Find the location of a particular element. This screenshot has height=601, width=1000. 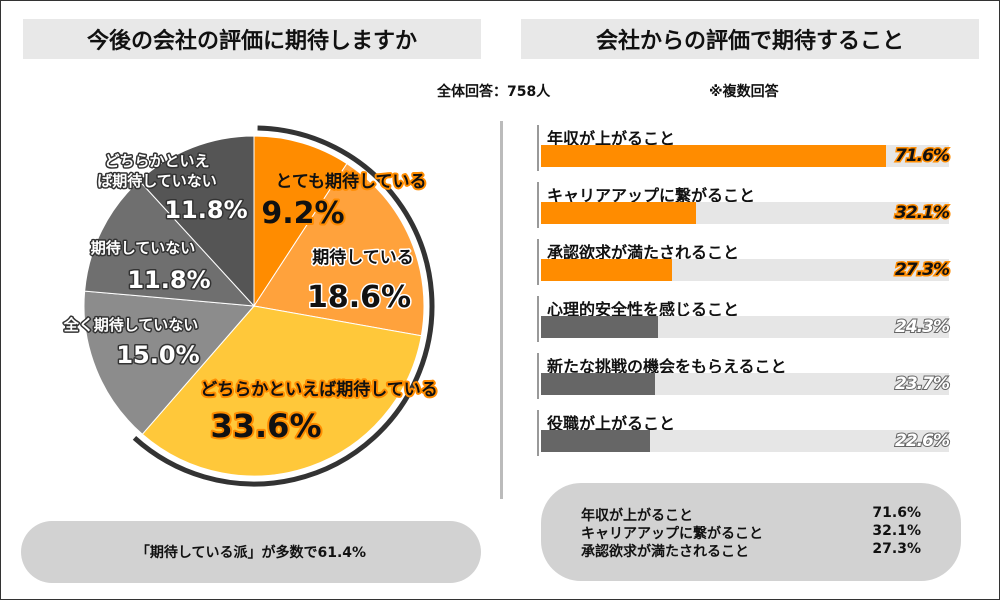

summary-line-label: 年収が上がること is located at coordinates (637, 516).